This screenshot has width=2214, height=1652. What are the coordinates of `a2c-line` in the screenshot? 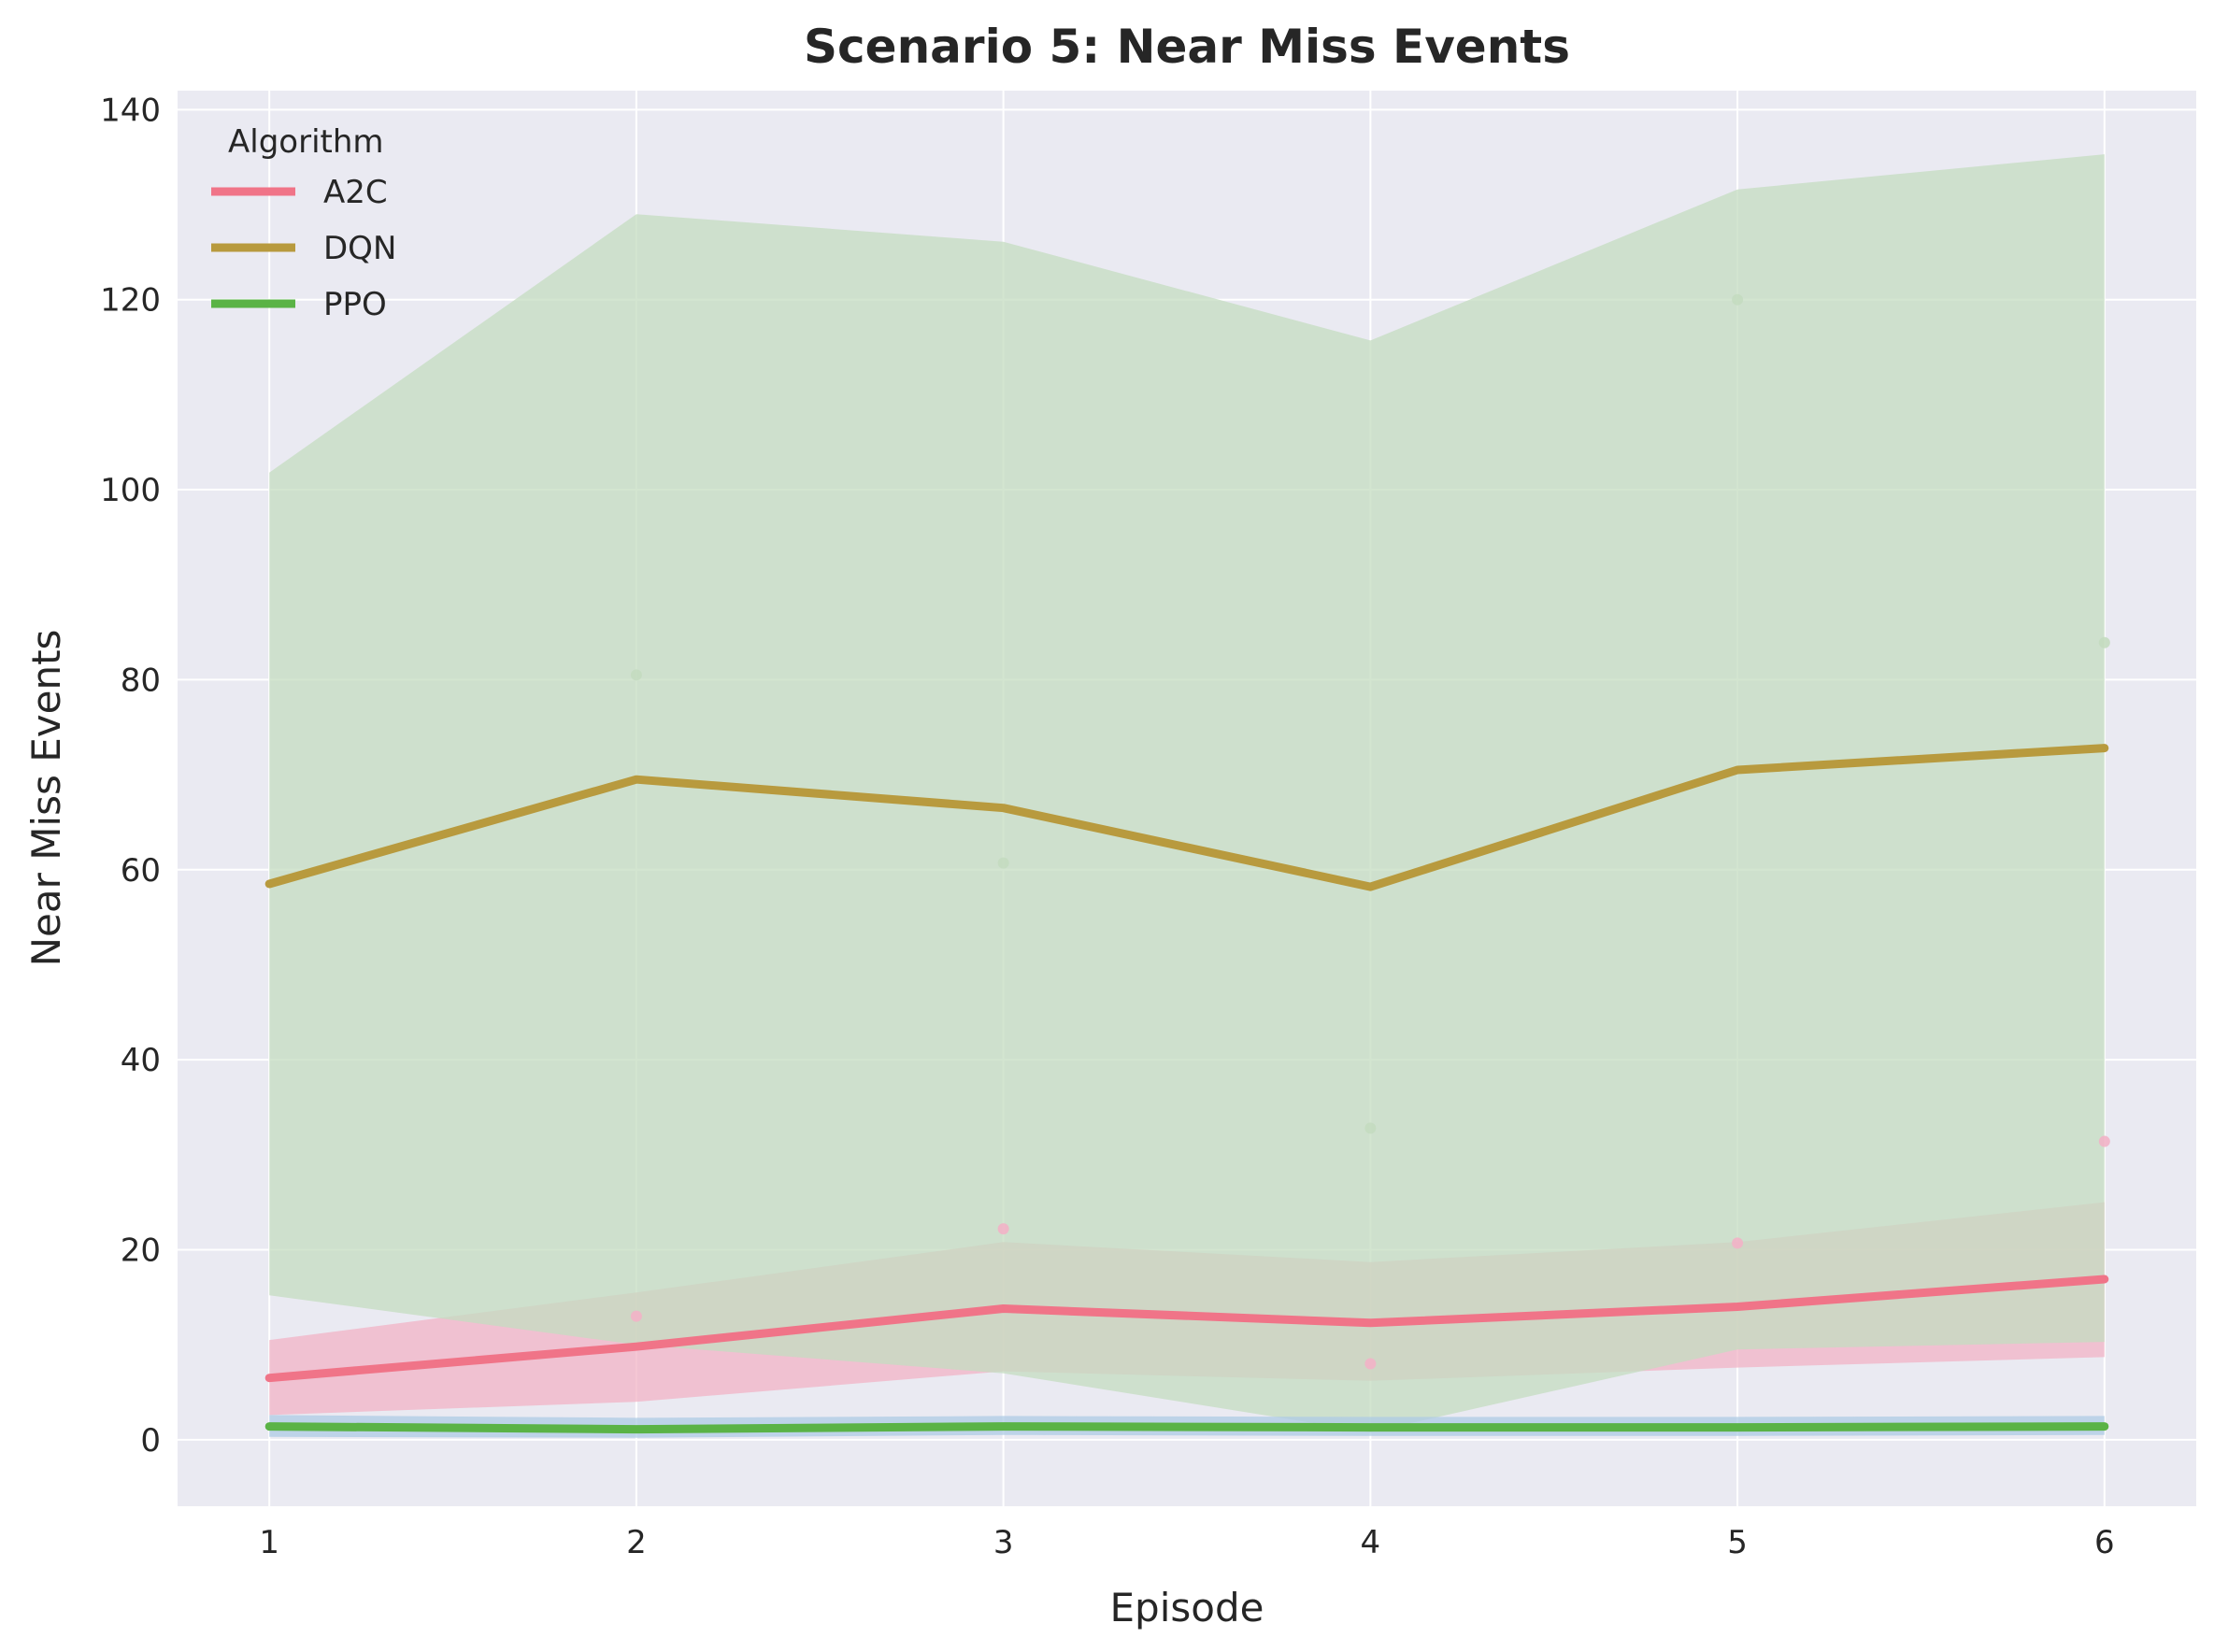 It's located at (1187, 1329).